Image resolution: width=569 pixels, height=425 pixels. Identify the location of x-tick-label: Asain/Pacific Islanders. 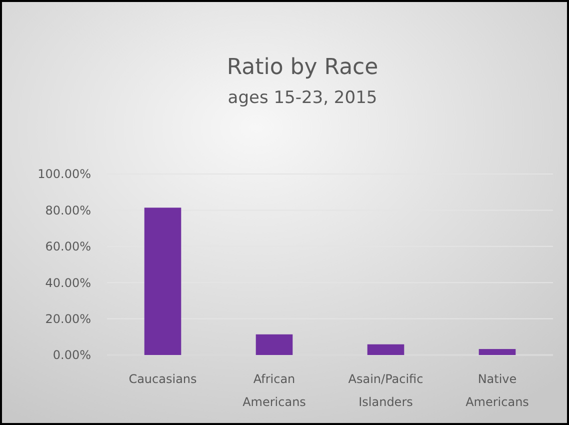
(386, 390).